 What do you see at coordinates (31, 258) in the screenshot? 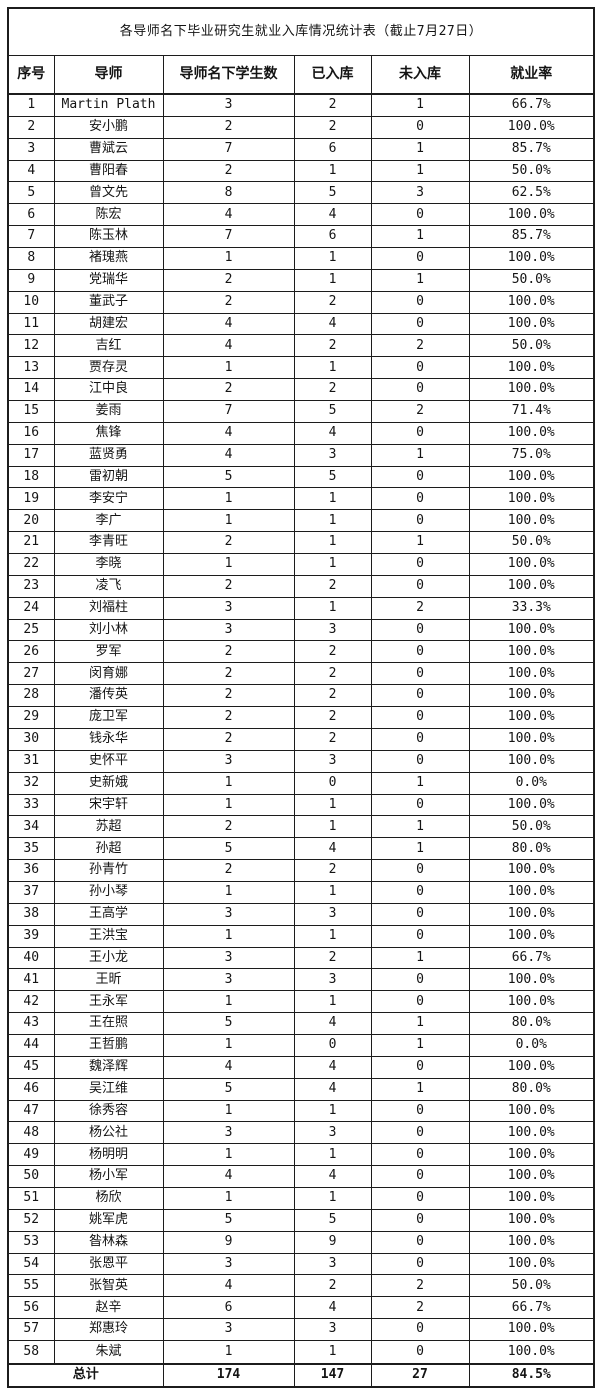
I see `cell-no: 8` at bounding box center [31, 258].